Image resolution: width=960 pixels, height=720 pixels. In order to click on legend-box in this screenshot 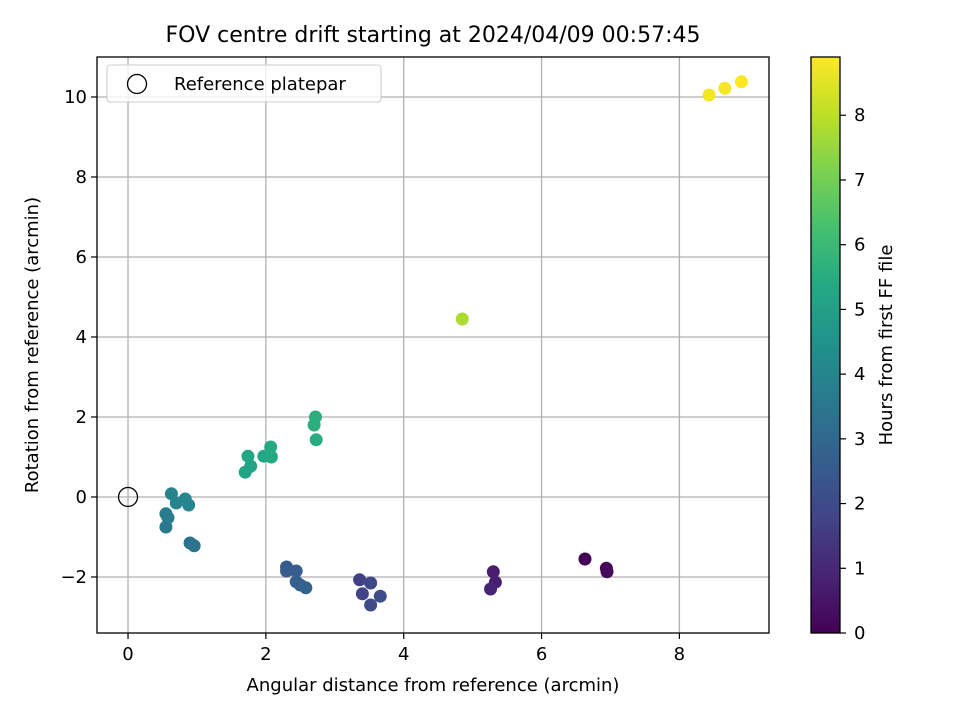, I will do `click(244, 83)`.